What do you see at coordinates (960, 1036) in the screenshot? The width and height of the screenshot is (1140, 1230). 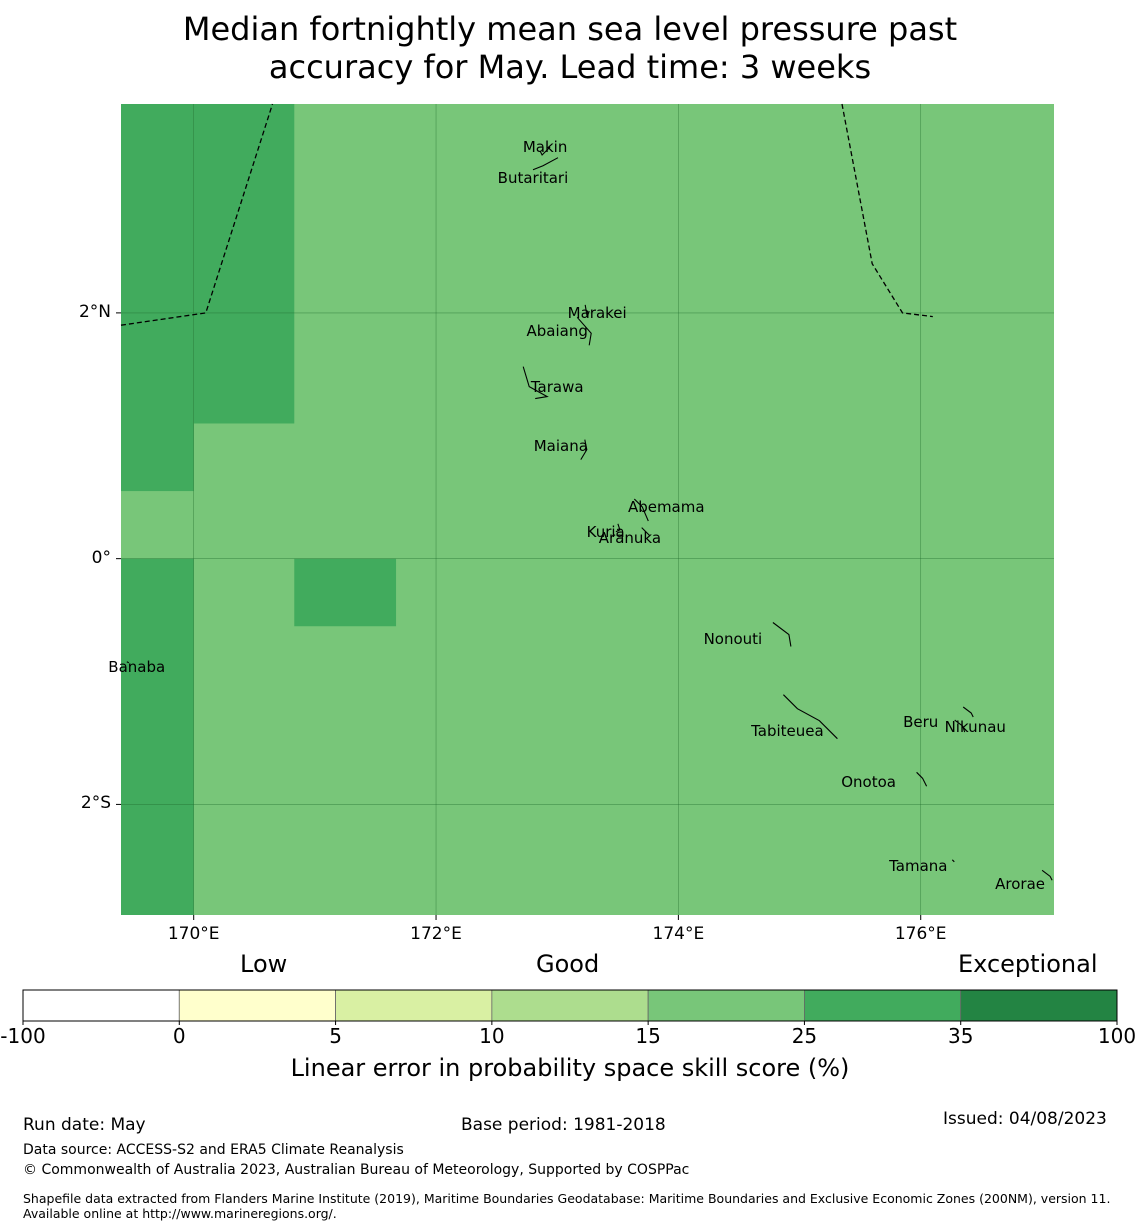 I see `colorbar-tick-label: 35` at bounding box center [960, 1036].